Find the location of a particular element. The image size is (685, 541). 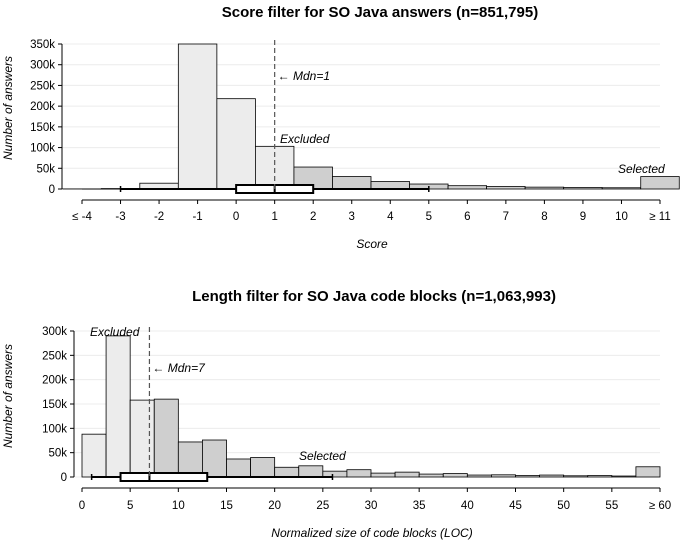

x-axis: 0 5 10 15 20 25 30 35 40 45 50 55 ≥ 60 is located at coordinates (375, 499).